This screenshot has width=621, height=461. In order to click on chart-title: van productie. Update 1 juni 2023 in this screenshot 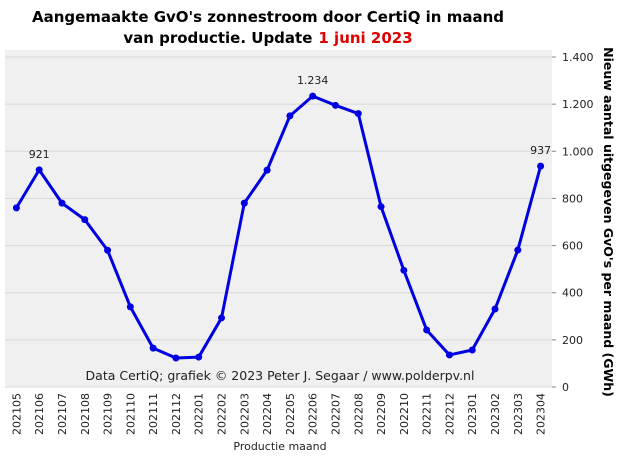, I will do `click(267, 38)`.